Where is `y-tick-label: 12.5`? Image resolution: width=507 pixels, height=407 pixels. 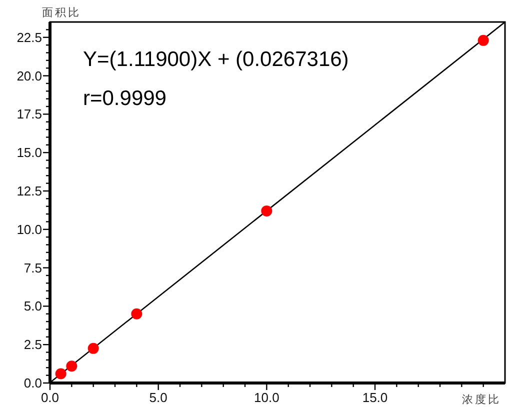
y-tick-label: 12.5 is located at coordinates (29, 190).